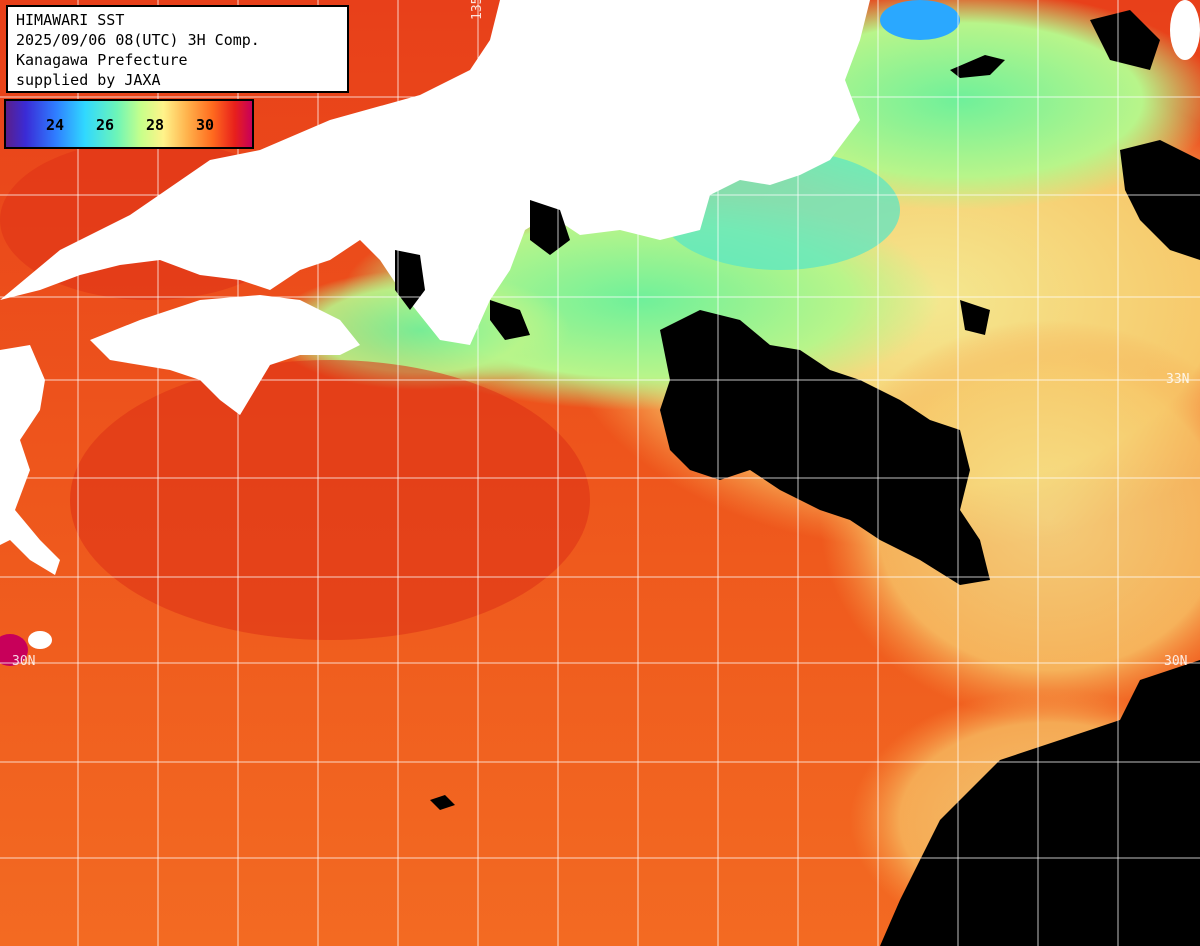 The width and height of the screenshot is (1200, 946). I want to click on lon-label-top: 135E, so click(477, 10).